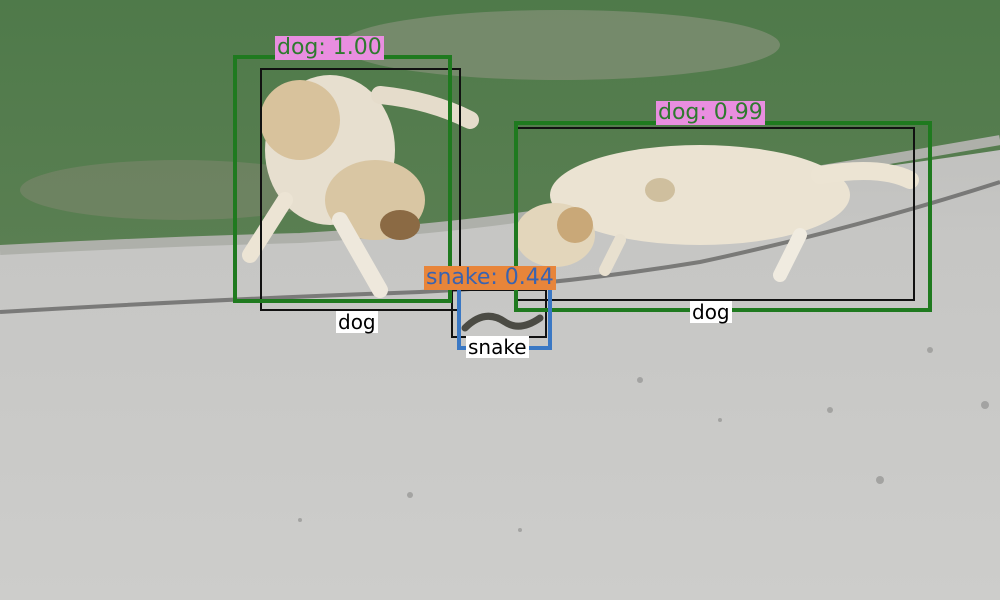 The width and height of the screenshot is (1000, 600). Describe the element at coordinates (360, 189) in the screenshot. I see `gt-box-dog-left` at that location.